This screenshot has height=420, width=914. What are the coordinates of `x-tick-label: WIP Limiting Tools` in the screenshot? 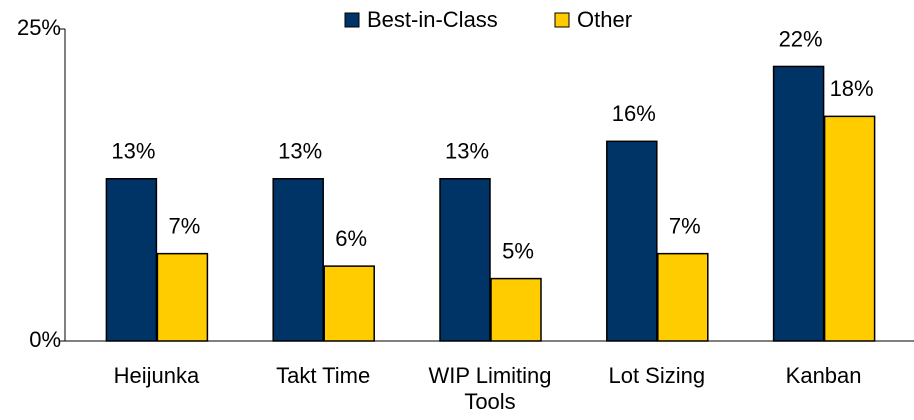 It's located at (490, 388).